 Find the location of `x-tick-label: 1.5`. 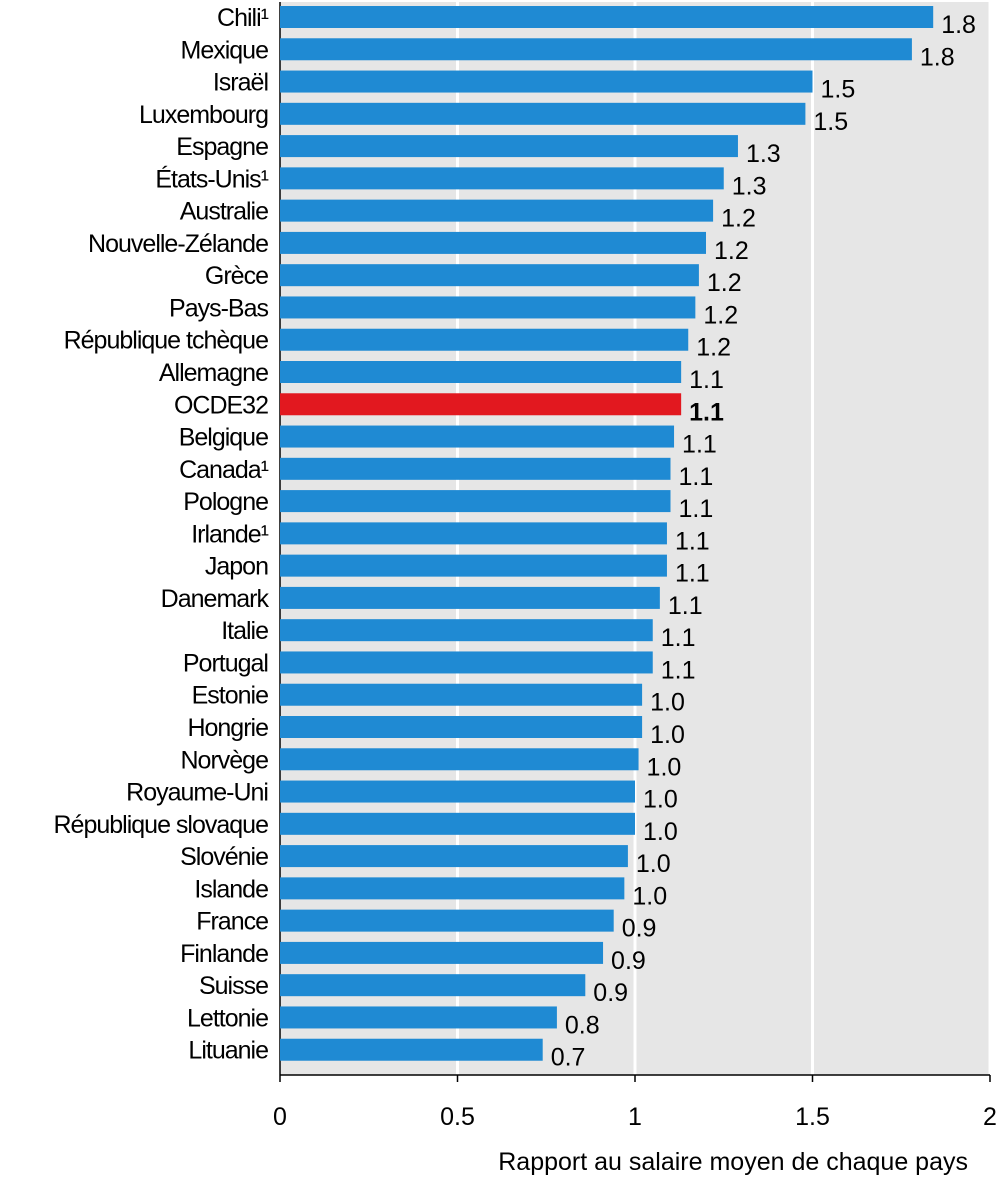

x-tick-label: 1.5 is located at coordinates (812, 1117).